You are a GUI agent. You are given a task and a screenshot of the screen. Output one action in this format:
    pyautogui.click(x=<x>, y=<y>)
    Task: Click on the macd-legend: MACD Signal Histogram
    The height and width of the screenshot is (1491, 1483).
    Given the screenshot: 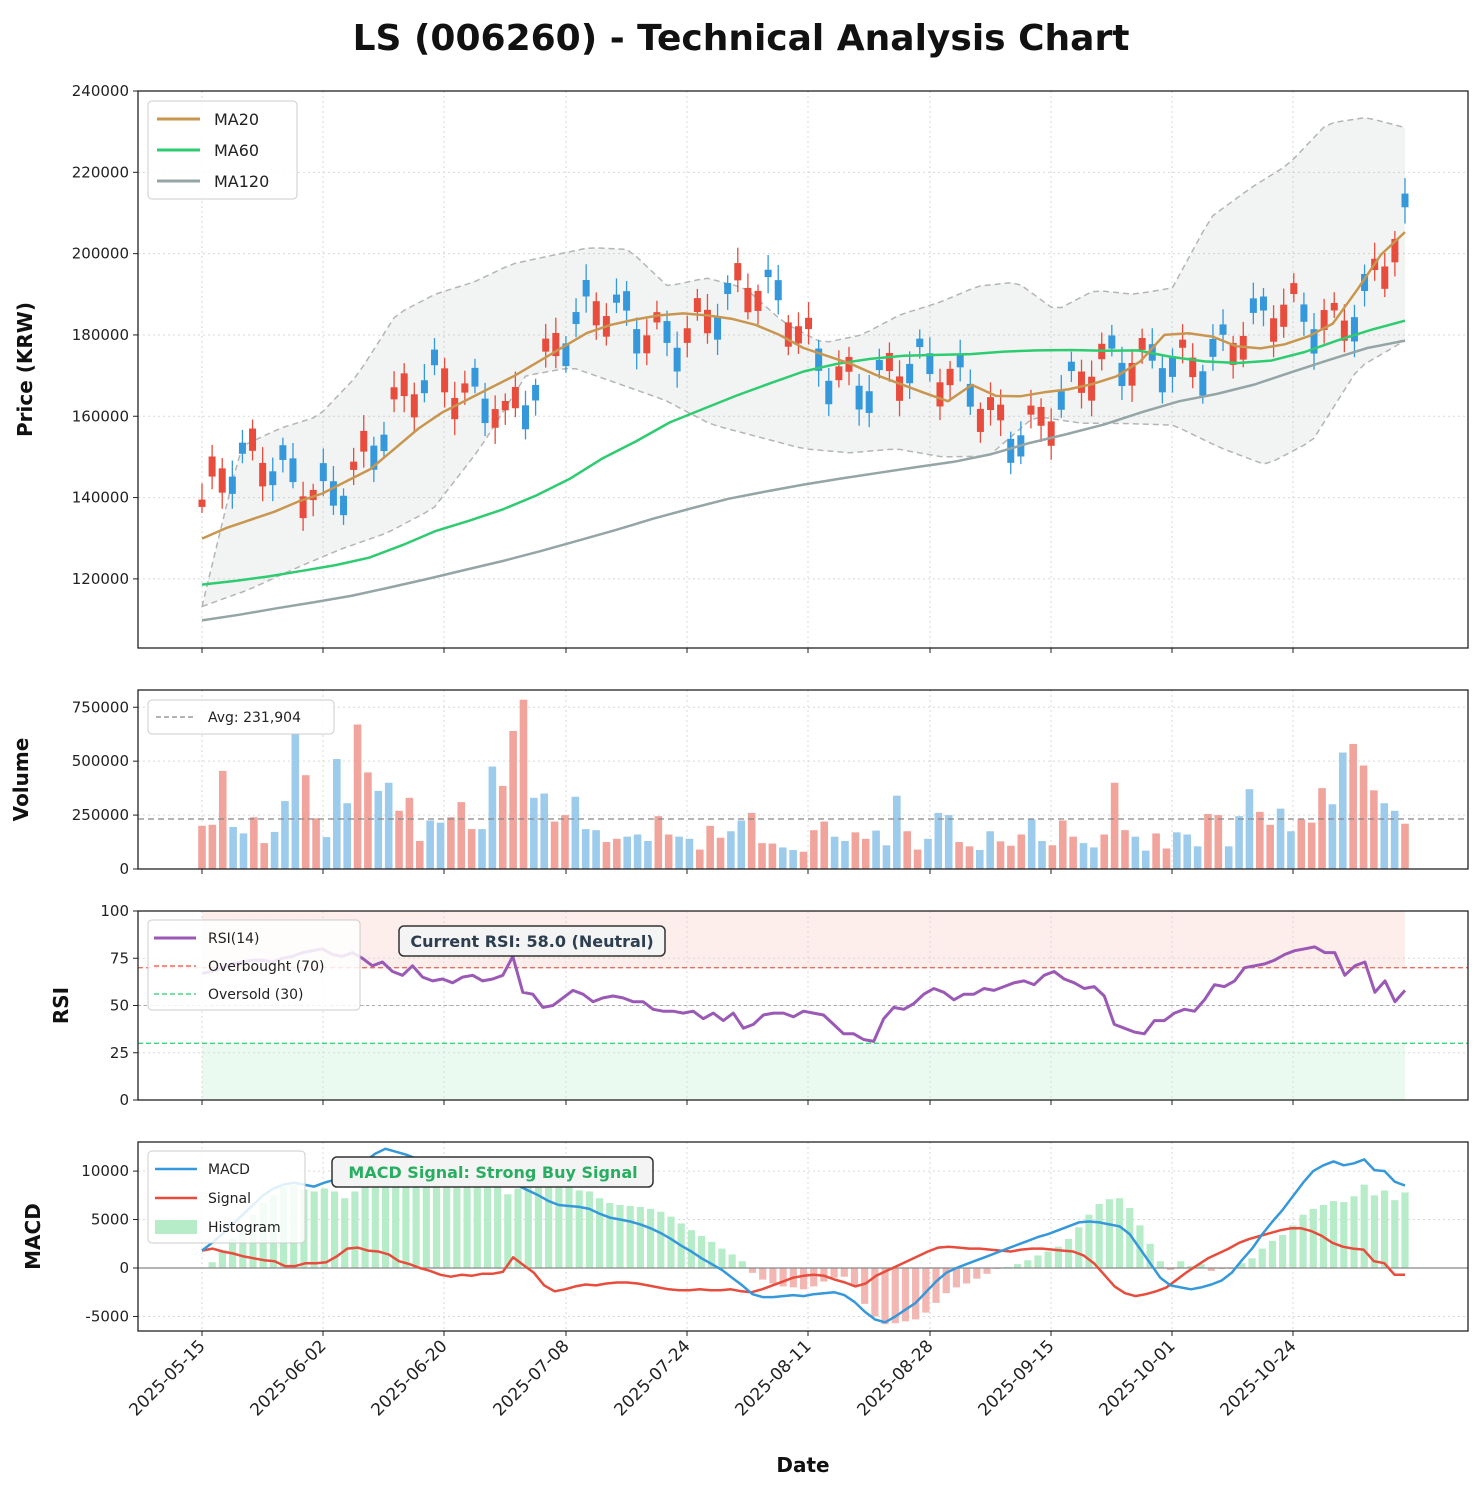 What is the action you would take?
    pyautogui.click(x=226, y=1197)
    